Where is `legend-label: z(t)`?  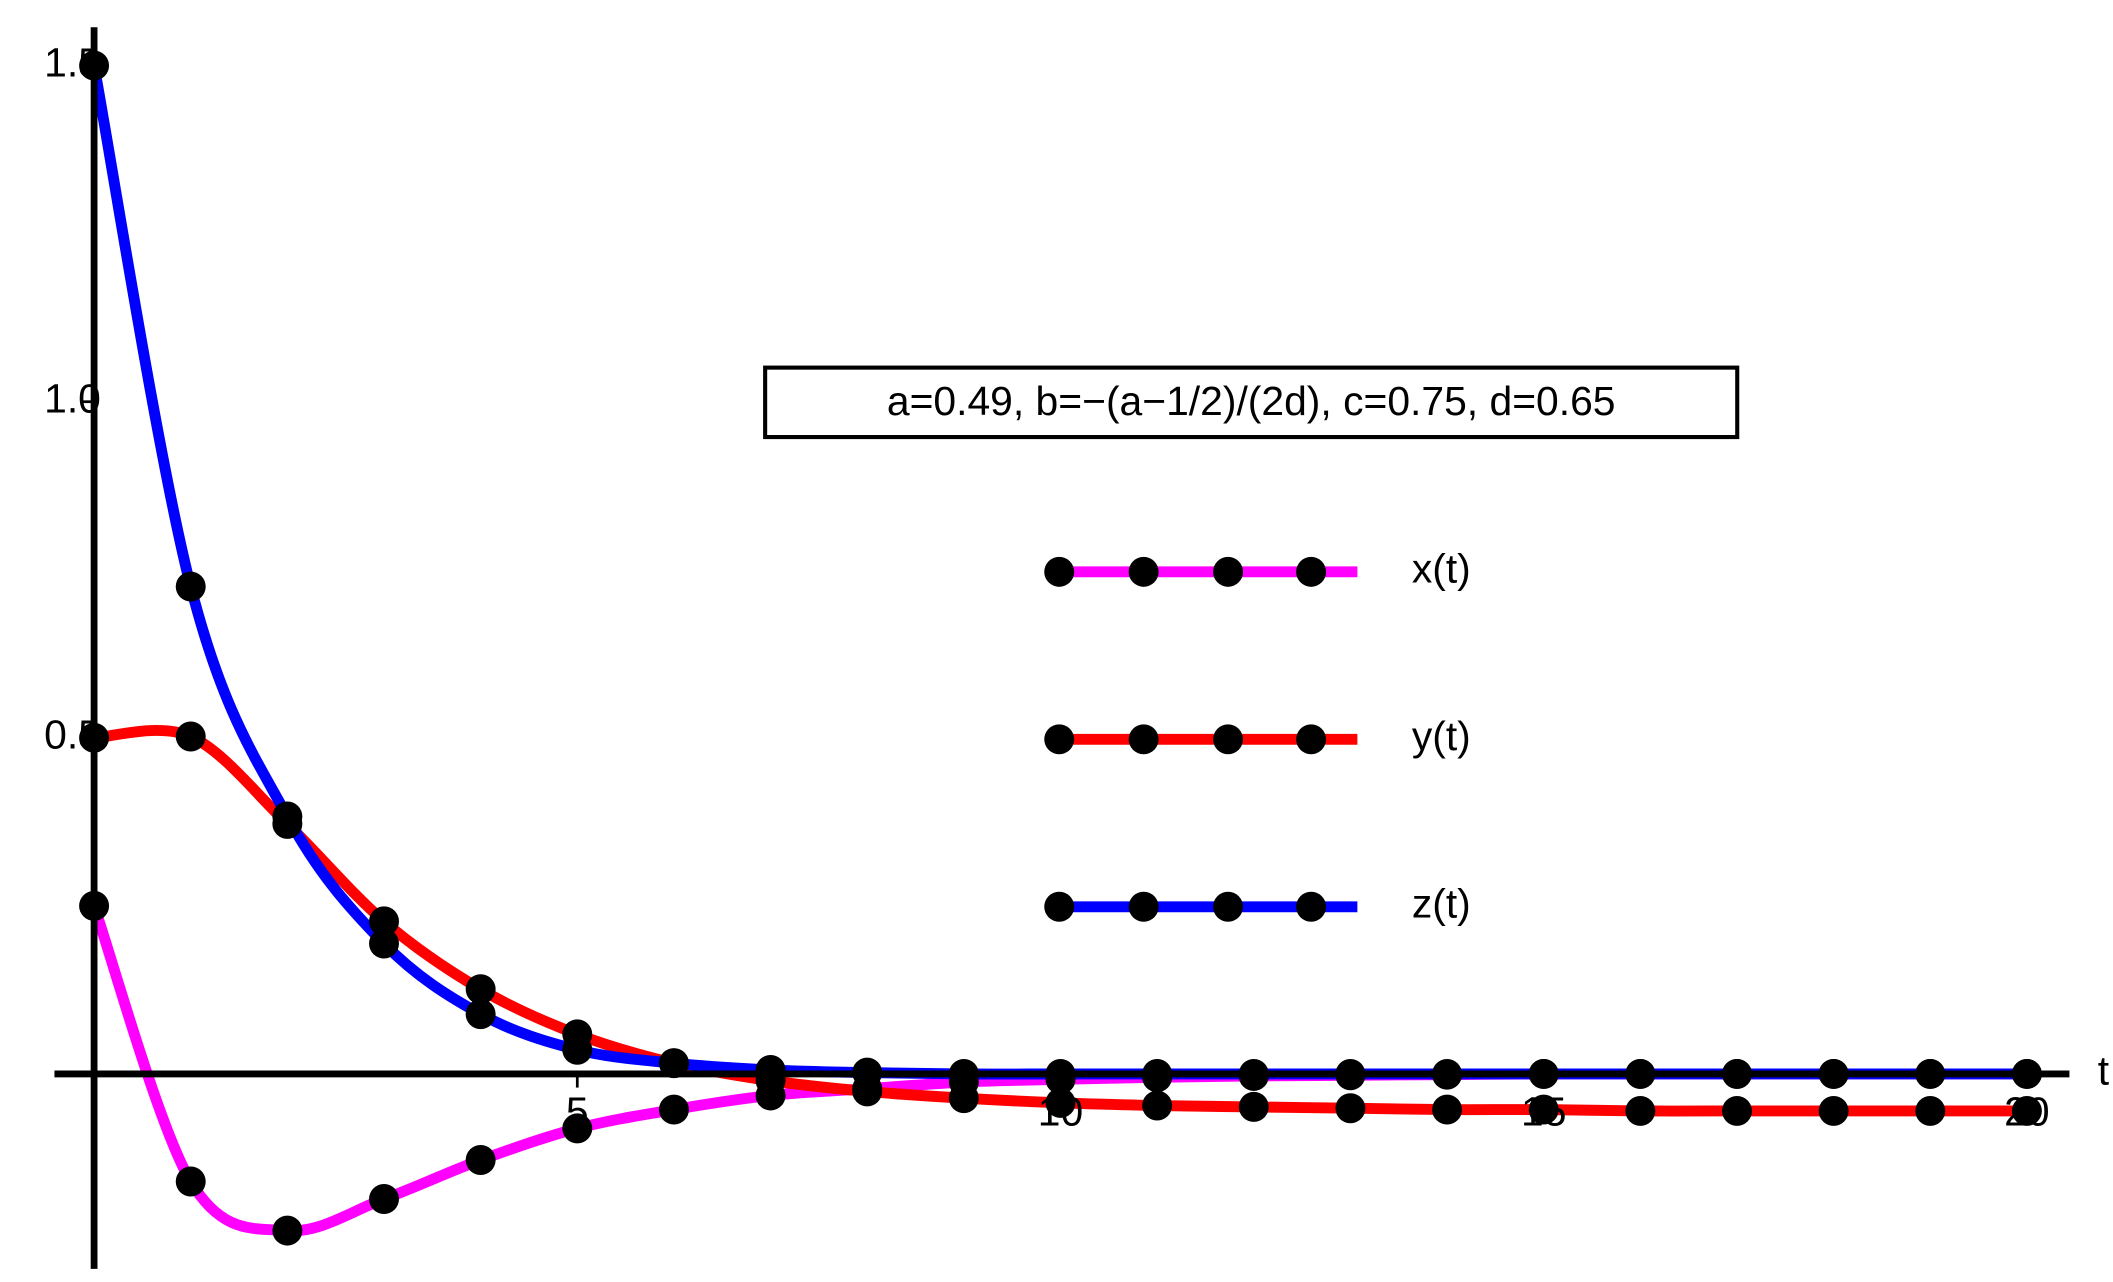
legend-label: z(t) is located at coordinates (1441, 904).